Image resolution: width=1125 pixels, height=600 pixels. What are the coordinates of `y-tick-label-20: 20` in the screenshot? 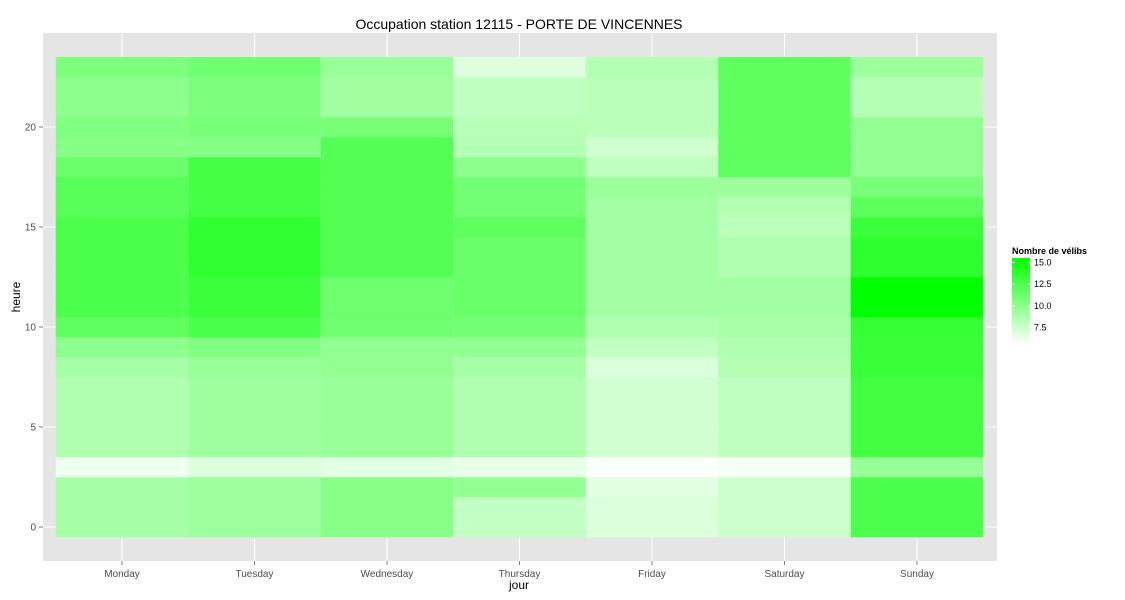 It's located at (31, 128).